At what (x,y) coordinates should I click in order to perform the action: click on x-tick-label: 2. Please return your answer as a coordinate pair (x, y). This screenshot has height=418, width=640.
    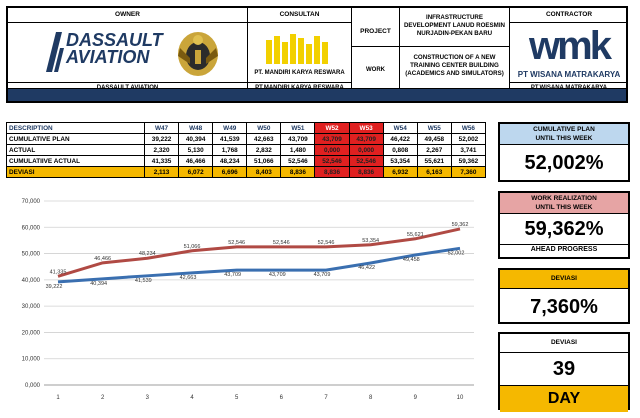
    Looking at the image, I should click on (103, 398).